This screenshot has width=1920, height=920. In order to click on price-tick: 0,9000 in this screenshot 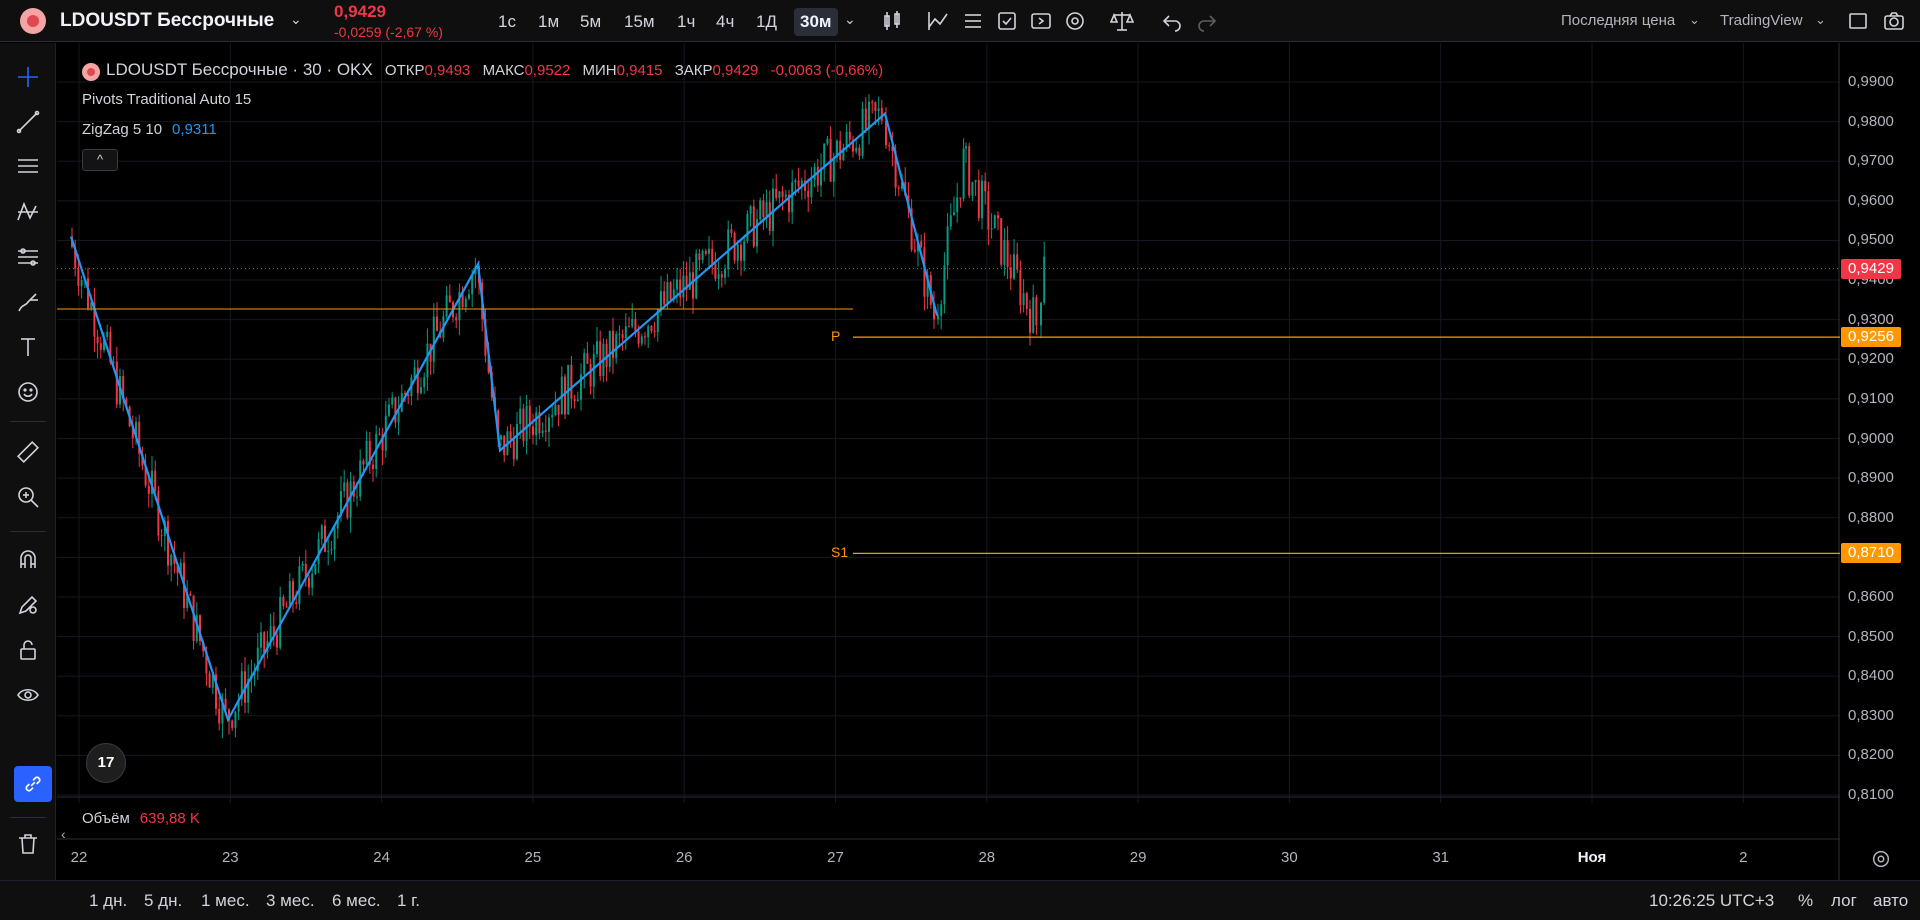, I will do `click(1871, 438)`.